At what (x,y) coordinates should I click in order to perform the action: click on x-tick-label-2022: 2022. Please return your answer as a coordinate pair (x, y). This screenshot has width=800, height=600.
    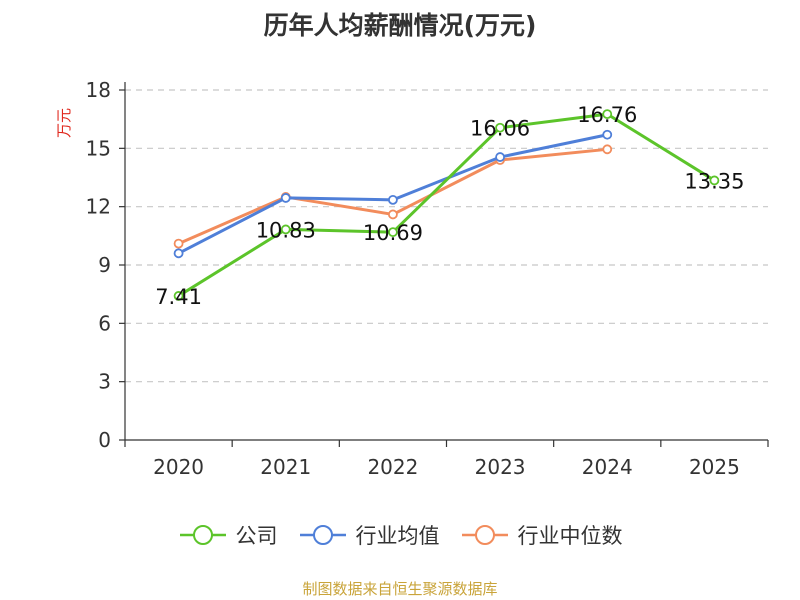
    Looking at the image, I should click on (392, 467).